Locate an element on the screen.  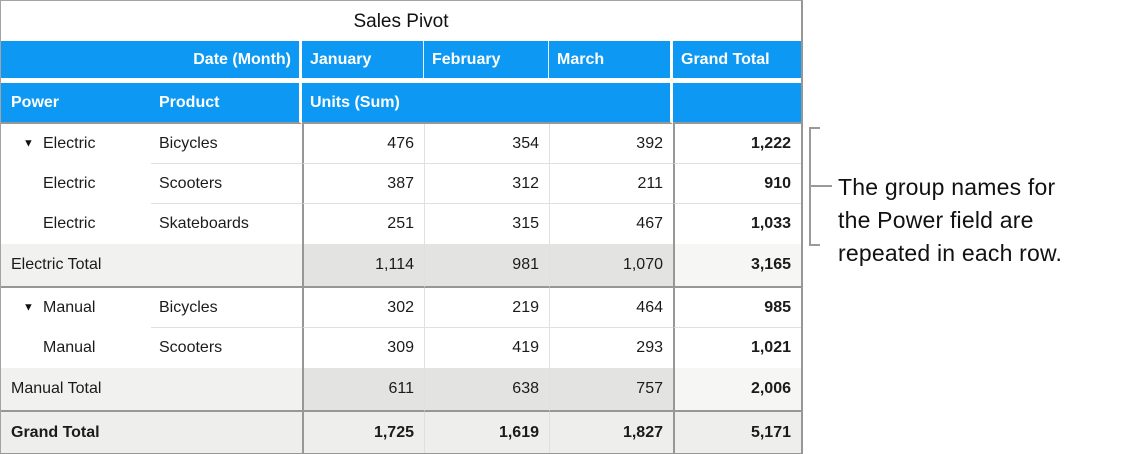
bracket-top-tick is located at coordinates (814, 128).